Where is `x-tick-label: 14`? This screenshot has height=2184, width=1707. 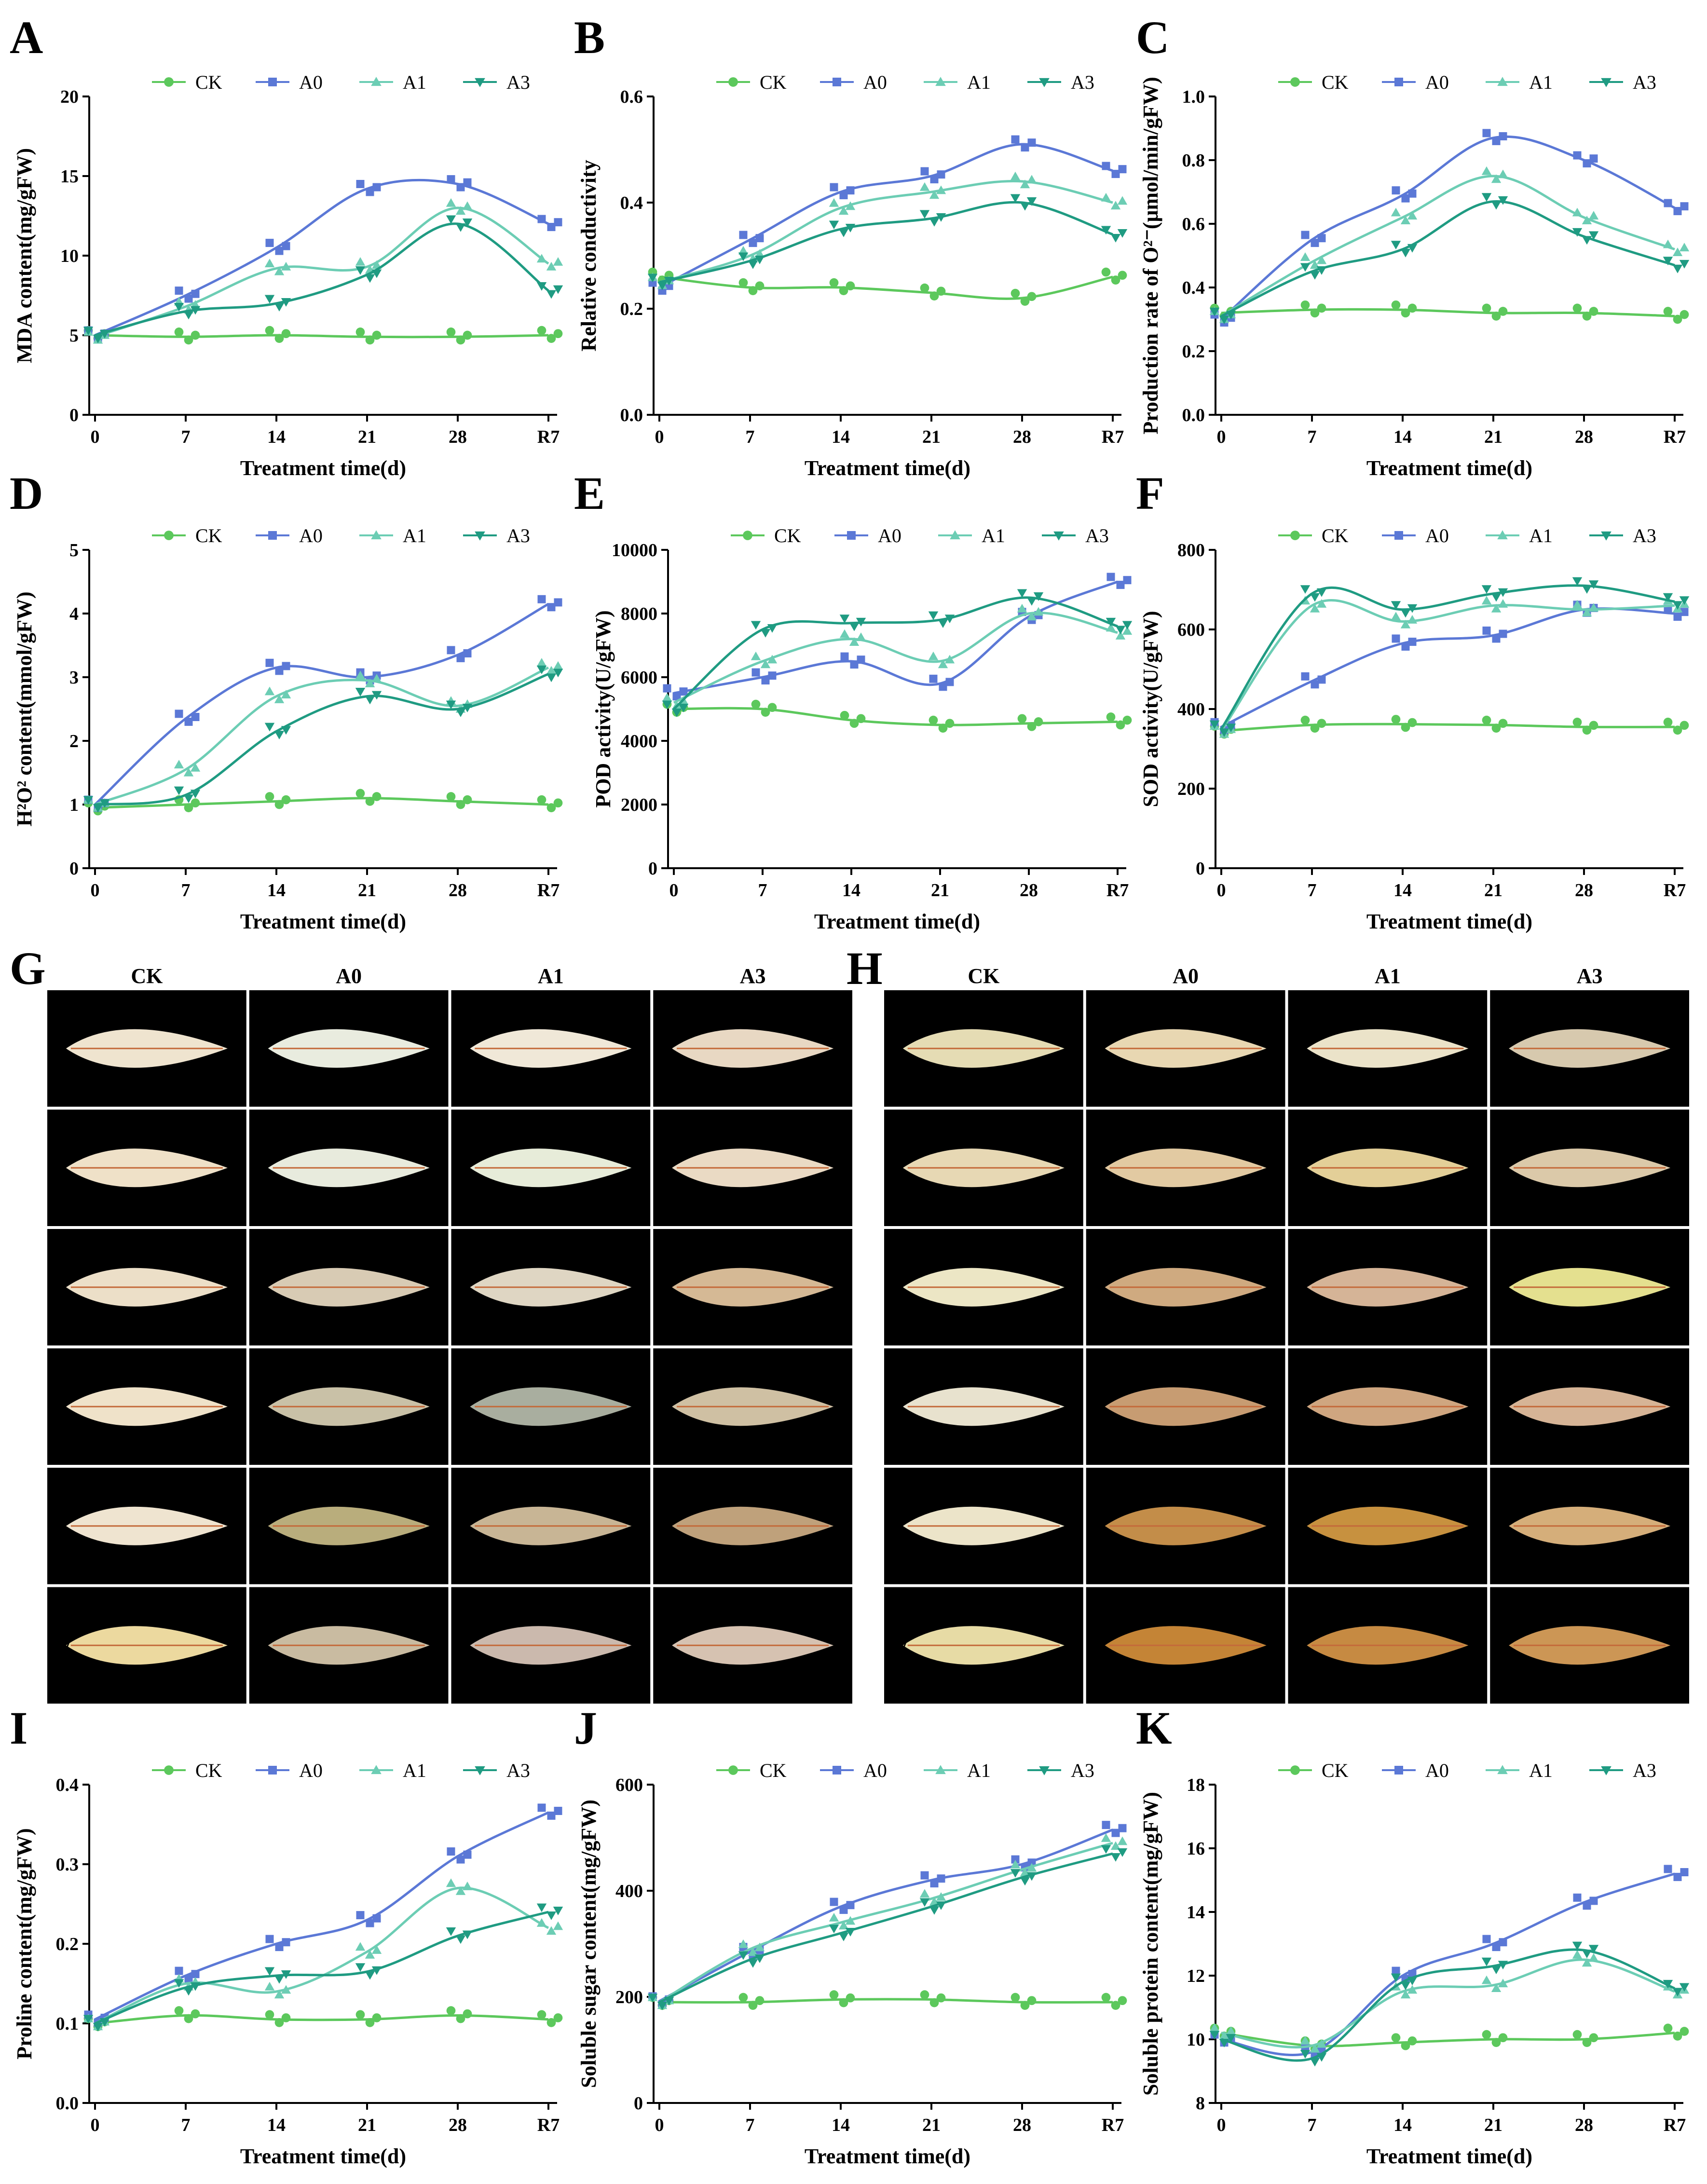
x-tick-label: 14 is located at coordinates (841, 2125).